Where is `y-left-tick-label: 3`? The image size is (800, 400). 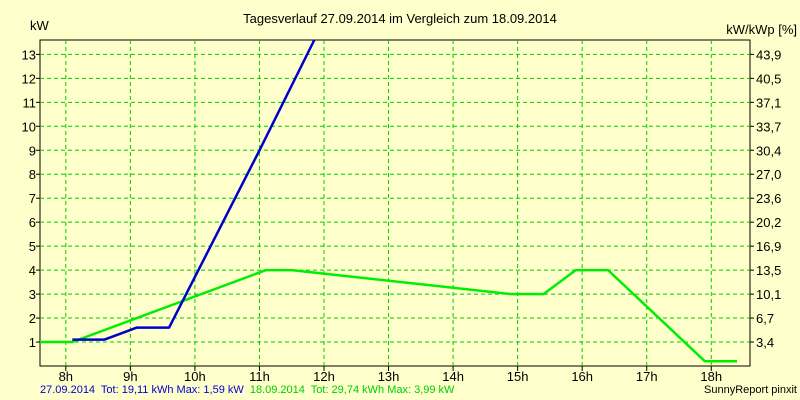
y-left-tick-label: 3 is located at coordinates (32, 294).